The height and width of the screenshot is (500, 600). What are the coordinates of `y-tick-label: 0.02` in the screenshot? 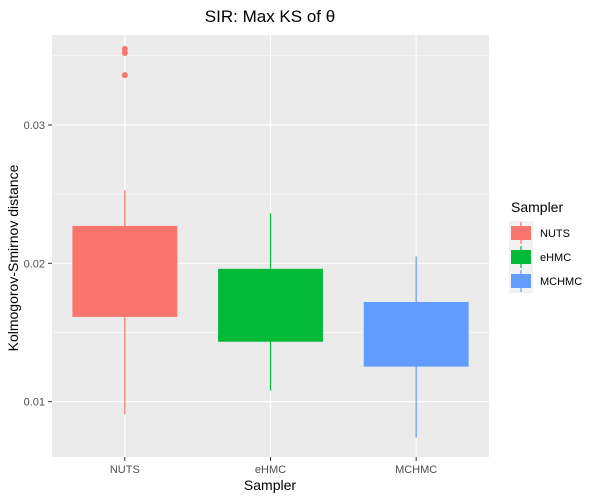 It's located at (34, 264).